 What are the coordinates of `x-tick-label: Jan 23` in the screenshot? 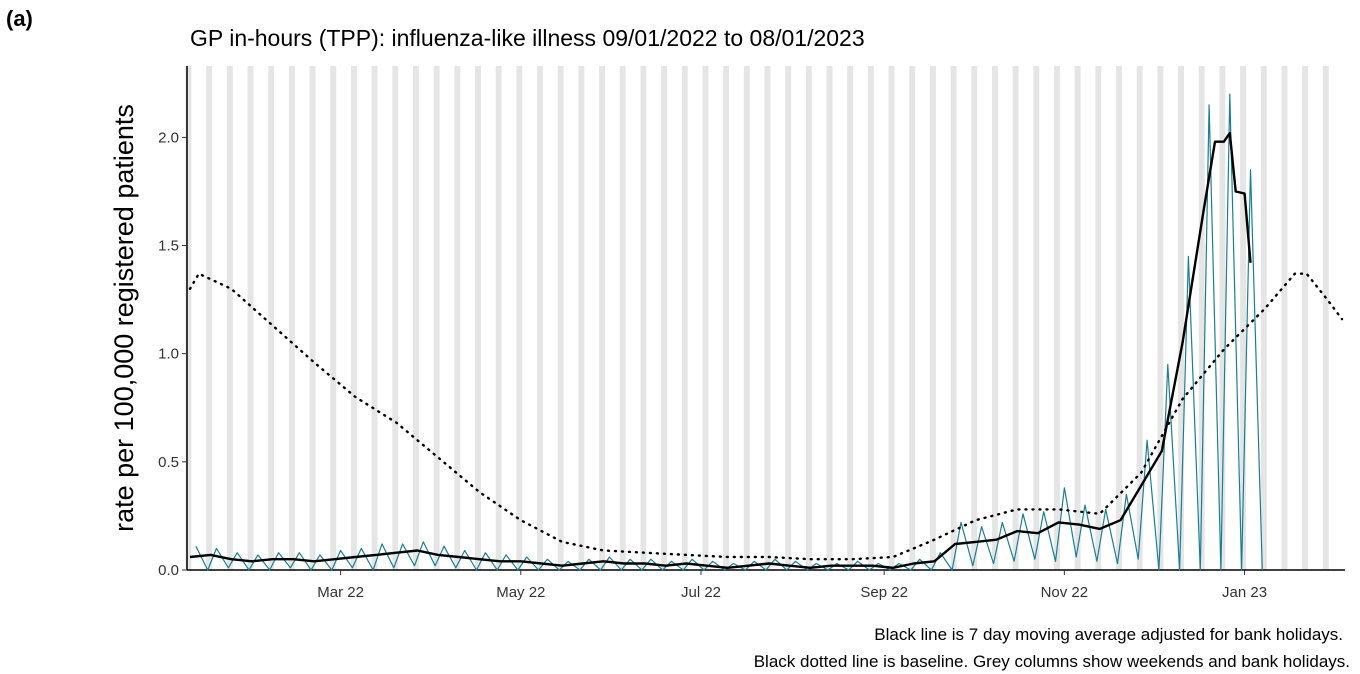 It's located at (1244, 592).